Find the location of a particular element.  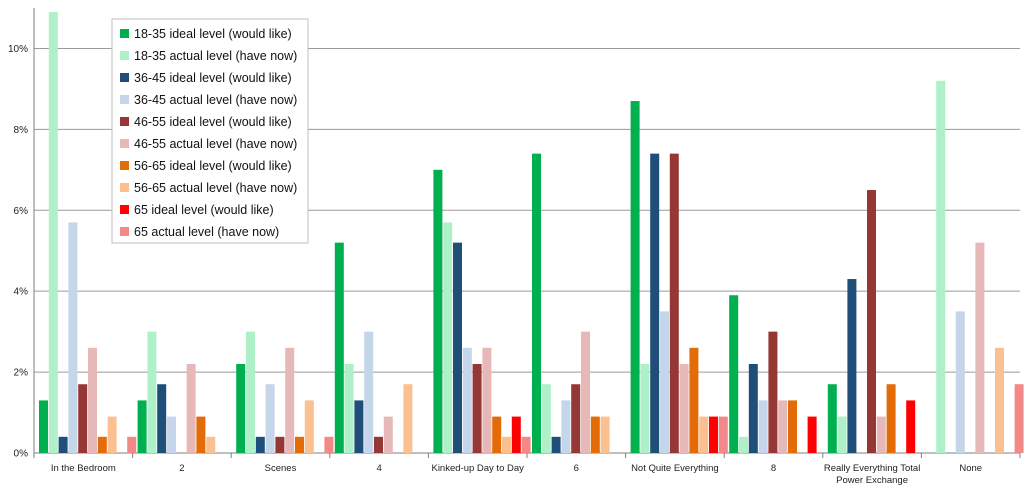

legend-label: 56-65 actual level (have now) is located at coordinates (215, 188).